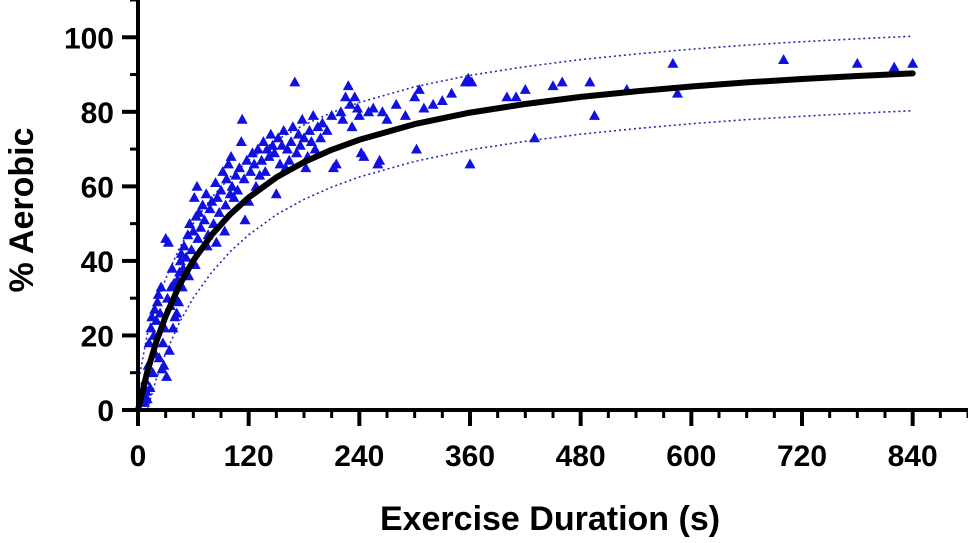 This screenshot has width=968, height=543. Describe the element at coordinates (691, 456) in the screenshot. I see `x-tick-label: 600` at that location.